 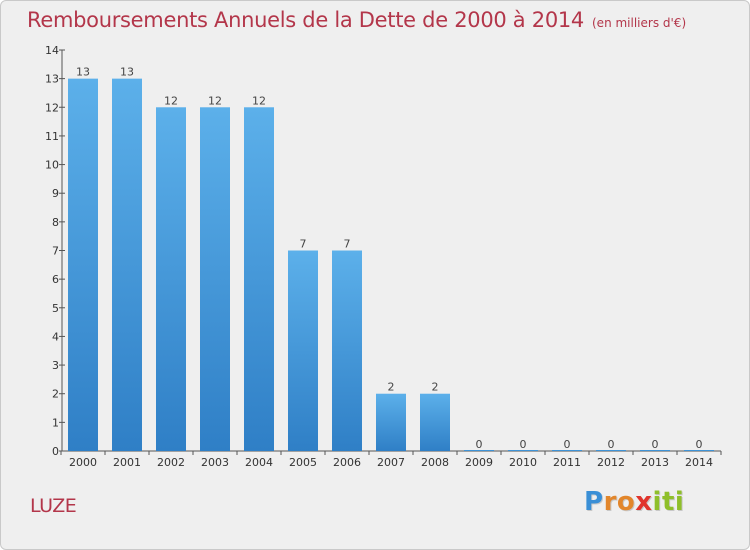 I want to click on logo-letter: o, so click(x=626, y=502).